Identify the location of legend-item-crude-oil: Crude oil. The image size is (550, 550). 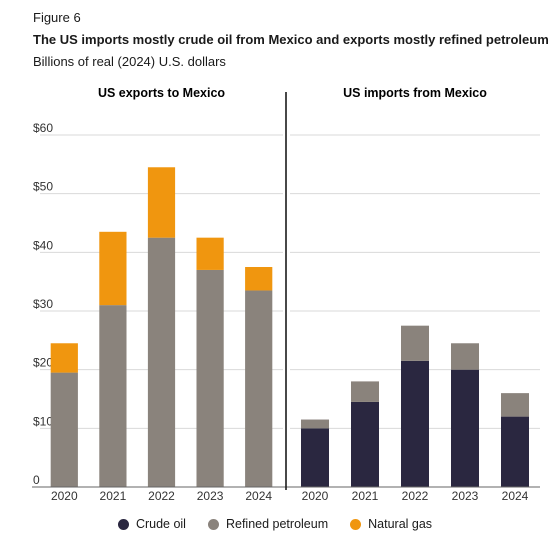
(151, 524).